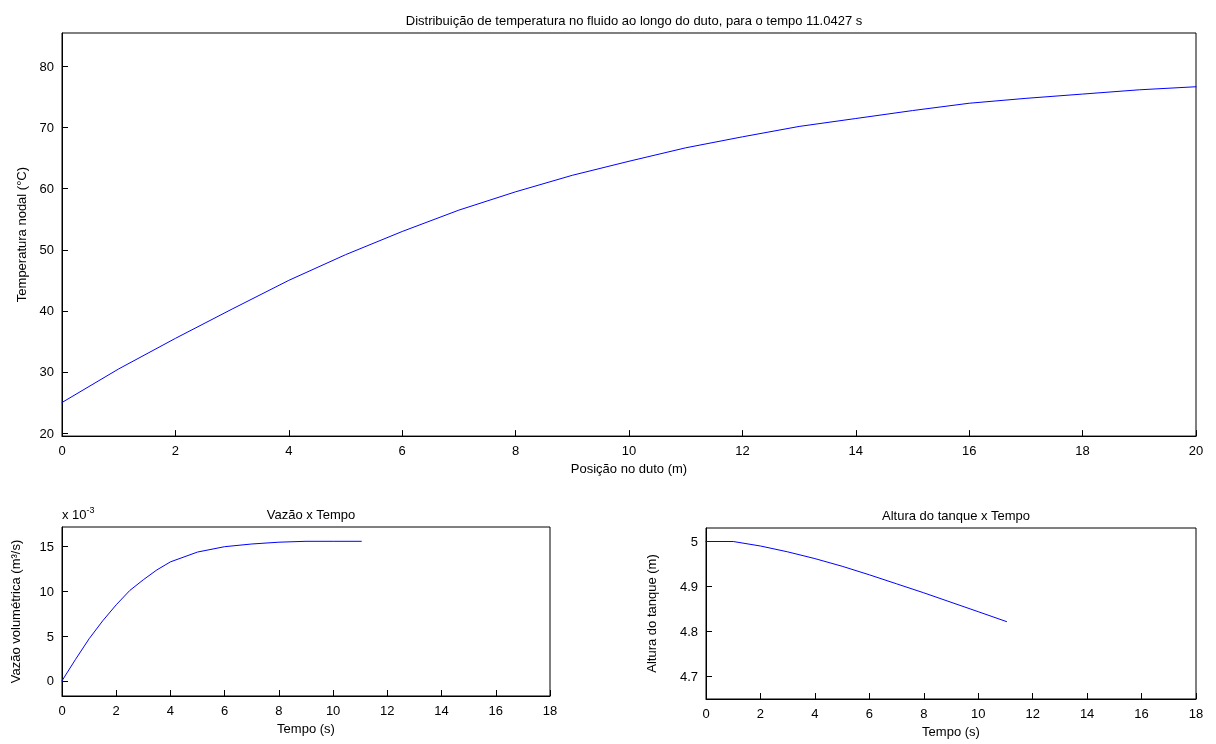 Image resolution: width=1216 pixels, height=744 pixels. I want to click on y-tick-label: 80, so click(46, 67).